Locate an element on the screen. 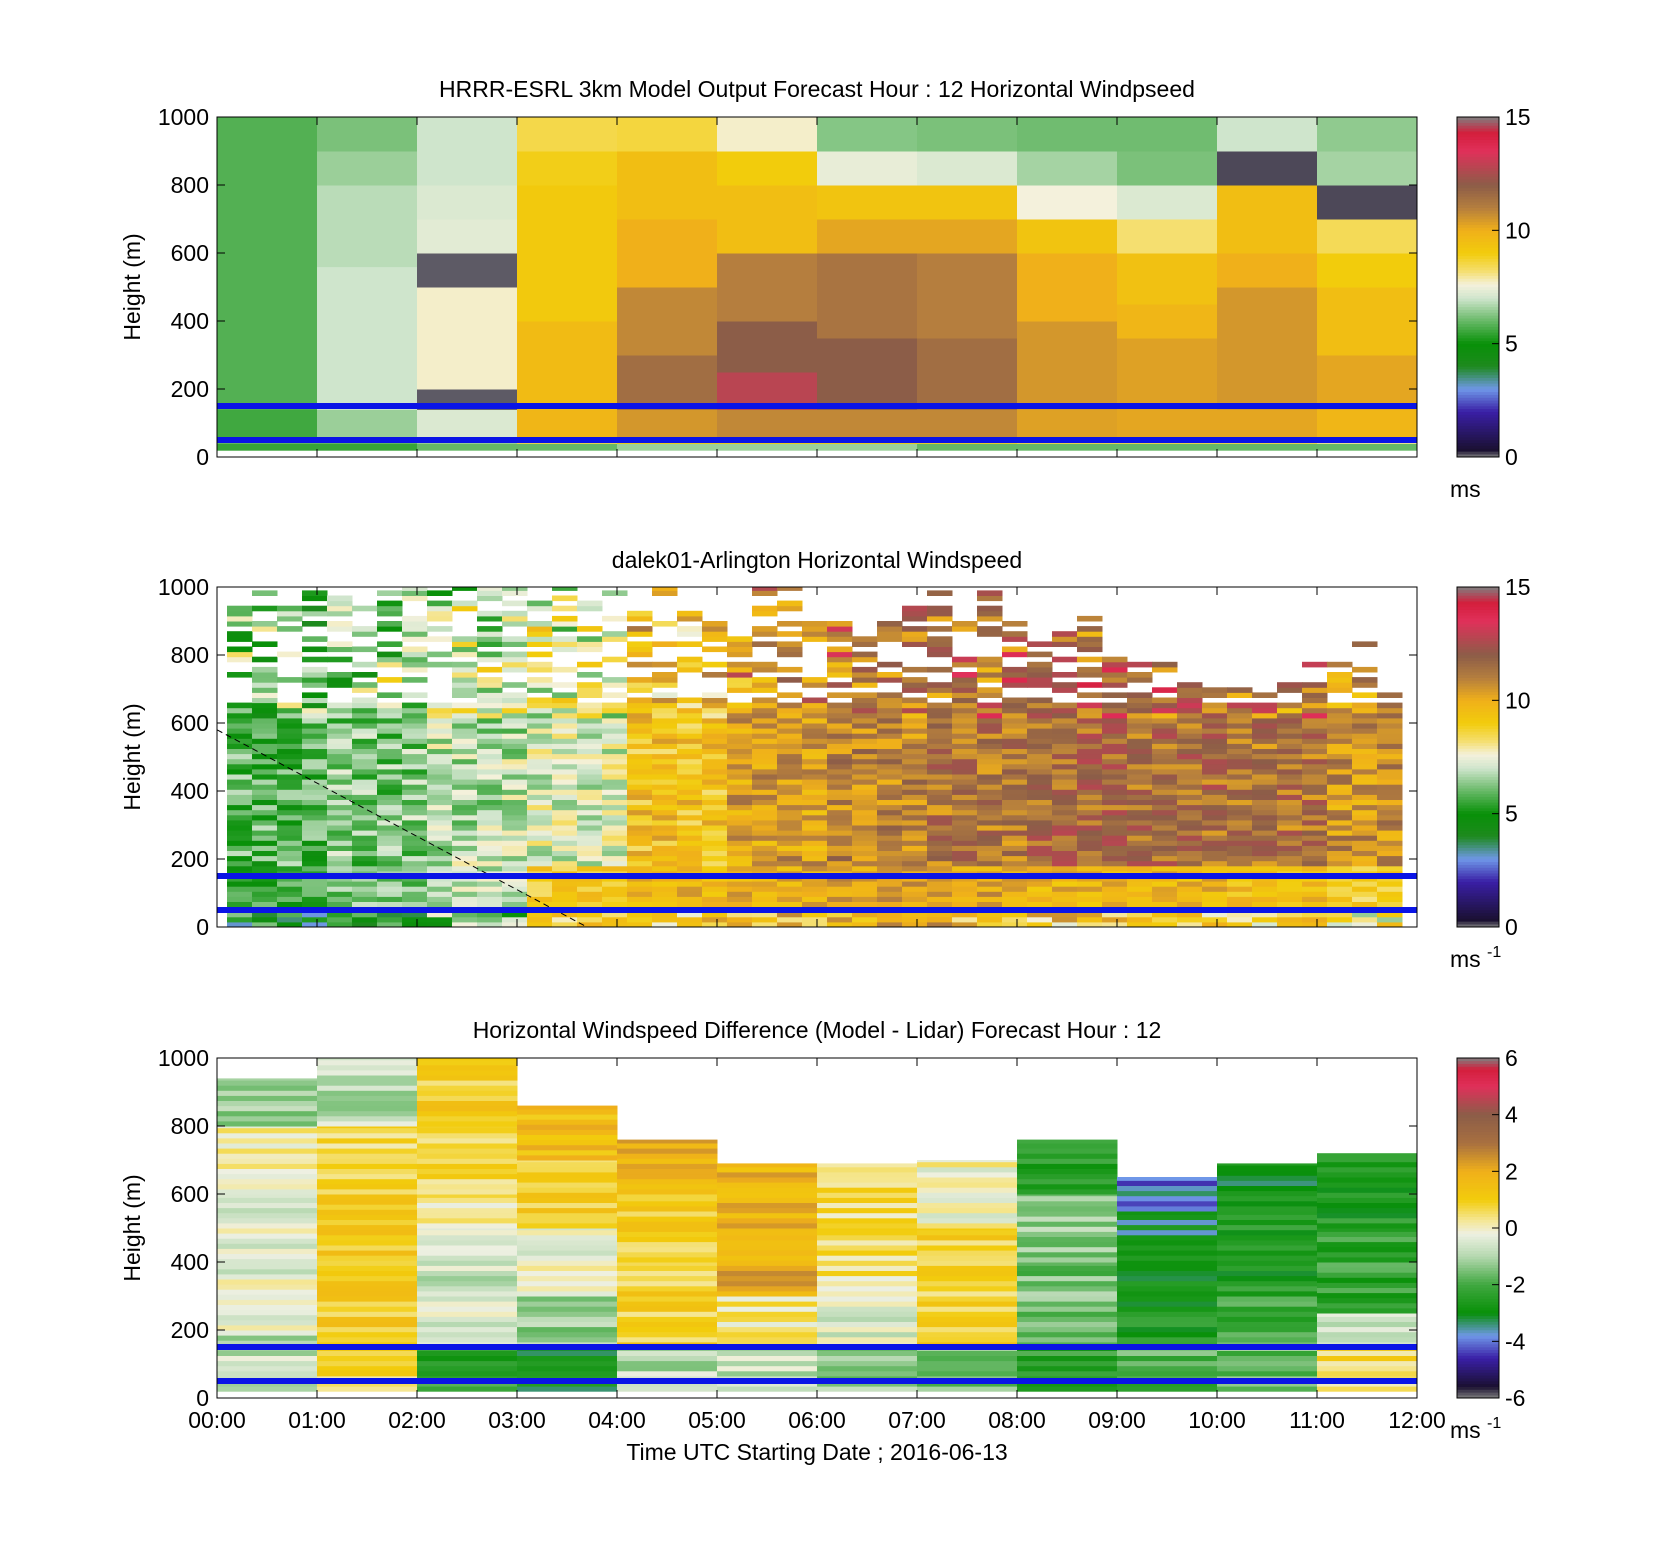  y-tick-label: 600 is located at coordinates (190, 253).